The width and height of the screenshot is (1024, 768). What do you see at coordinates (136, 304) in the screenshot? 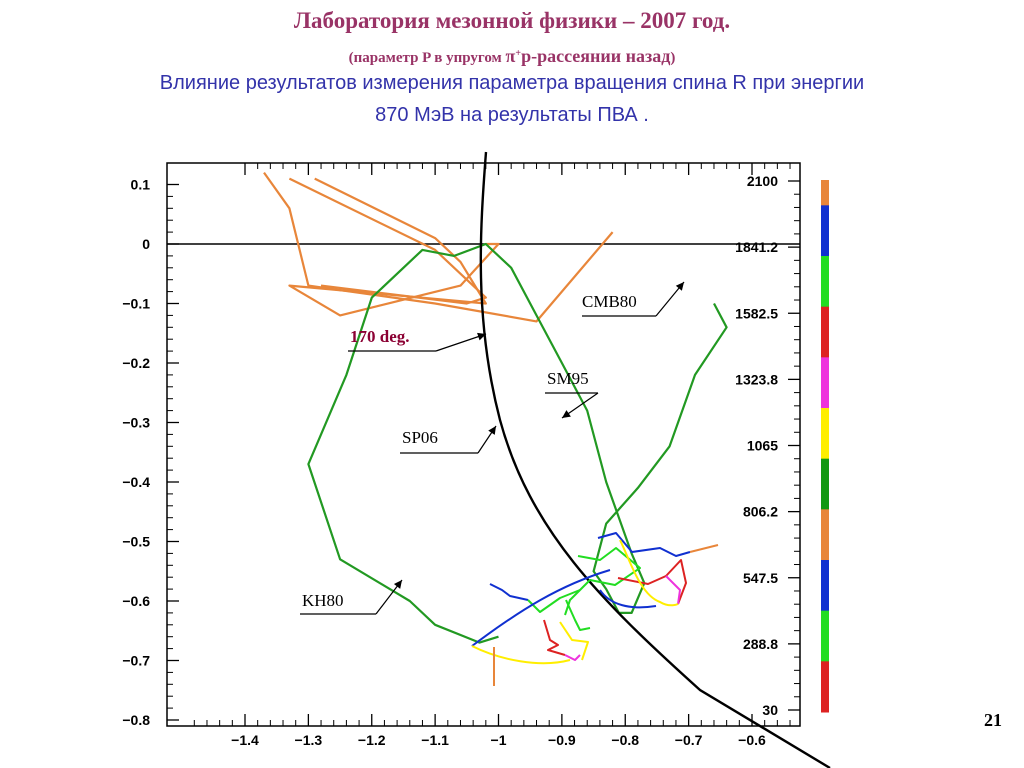
I see `y-tick-label: −0.1` at bounding box center [136, 304].